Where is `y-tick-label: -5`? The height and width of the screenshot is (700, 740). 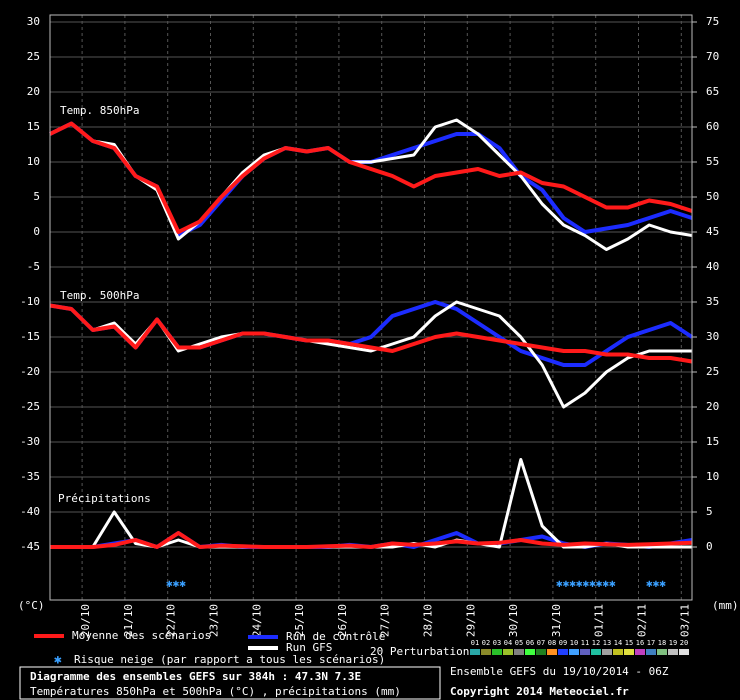 y-tick-label: -5 is located at coordinates (33, 266).